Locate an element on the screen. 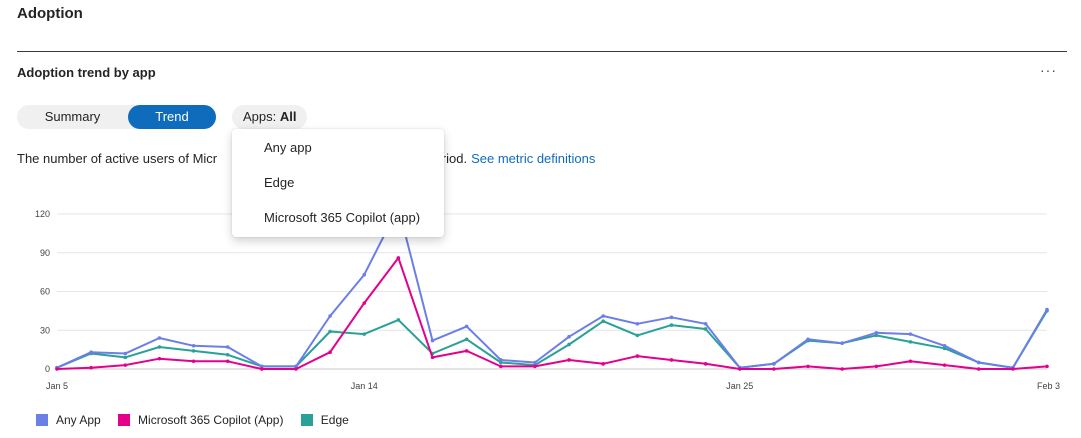 The image size is (1081, 438). legend-item-edge: Edge is located at coordinates (324, 419).